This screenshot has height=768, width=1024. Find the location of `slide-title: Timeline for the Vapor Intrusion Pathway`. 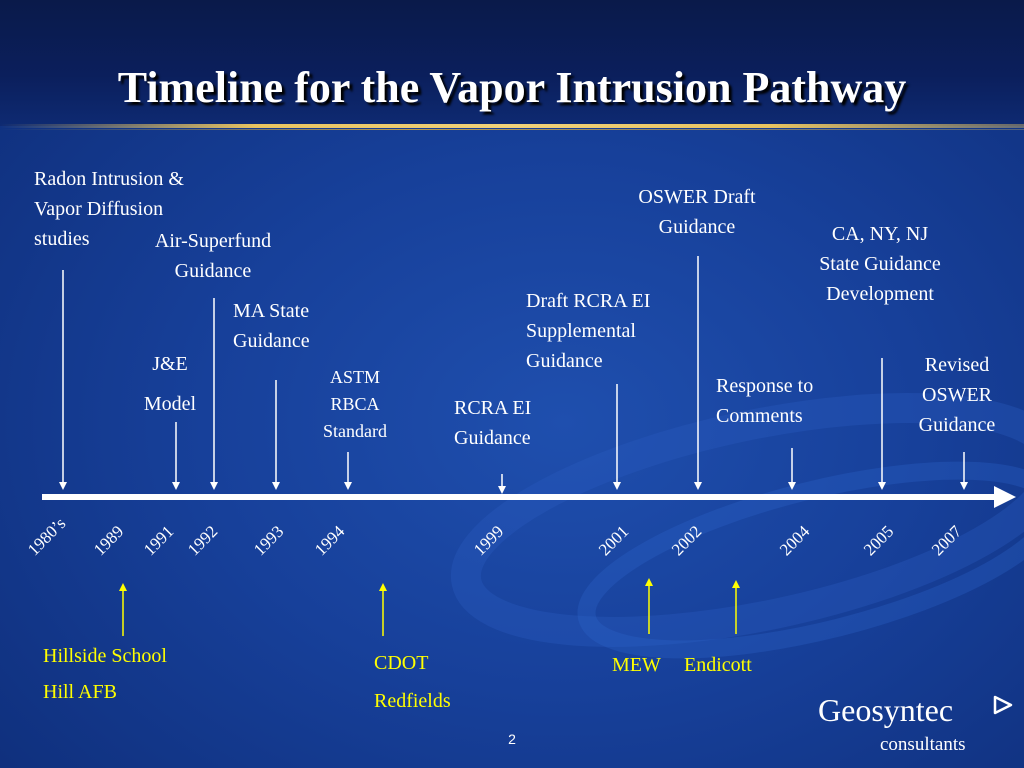

slide-title: Timeline for the Vapor Intrusion Pathway is located at coordinates (512, 87).